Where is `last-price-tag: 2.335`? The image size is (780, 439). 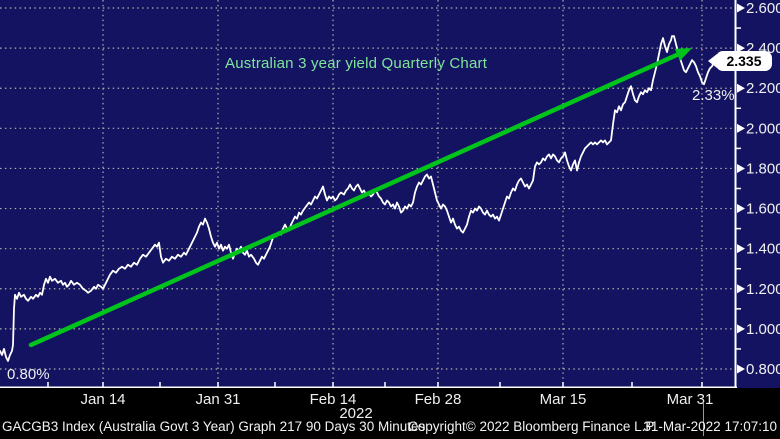 last-price-tag: 2.335 is located at coordinates (740, 61).